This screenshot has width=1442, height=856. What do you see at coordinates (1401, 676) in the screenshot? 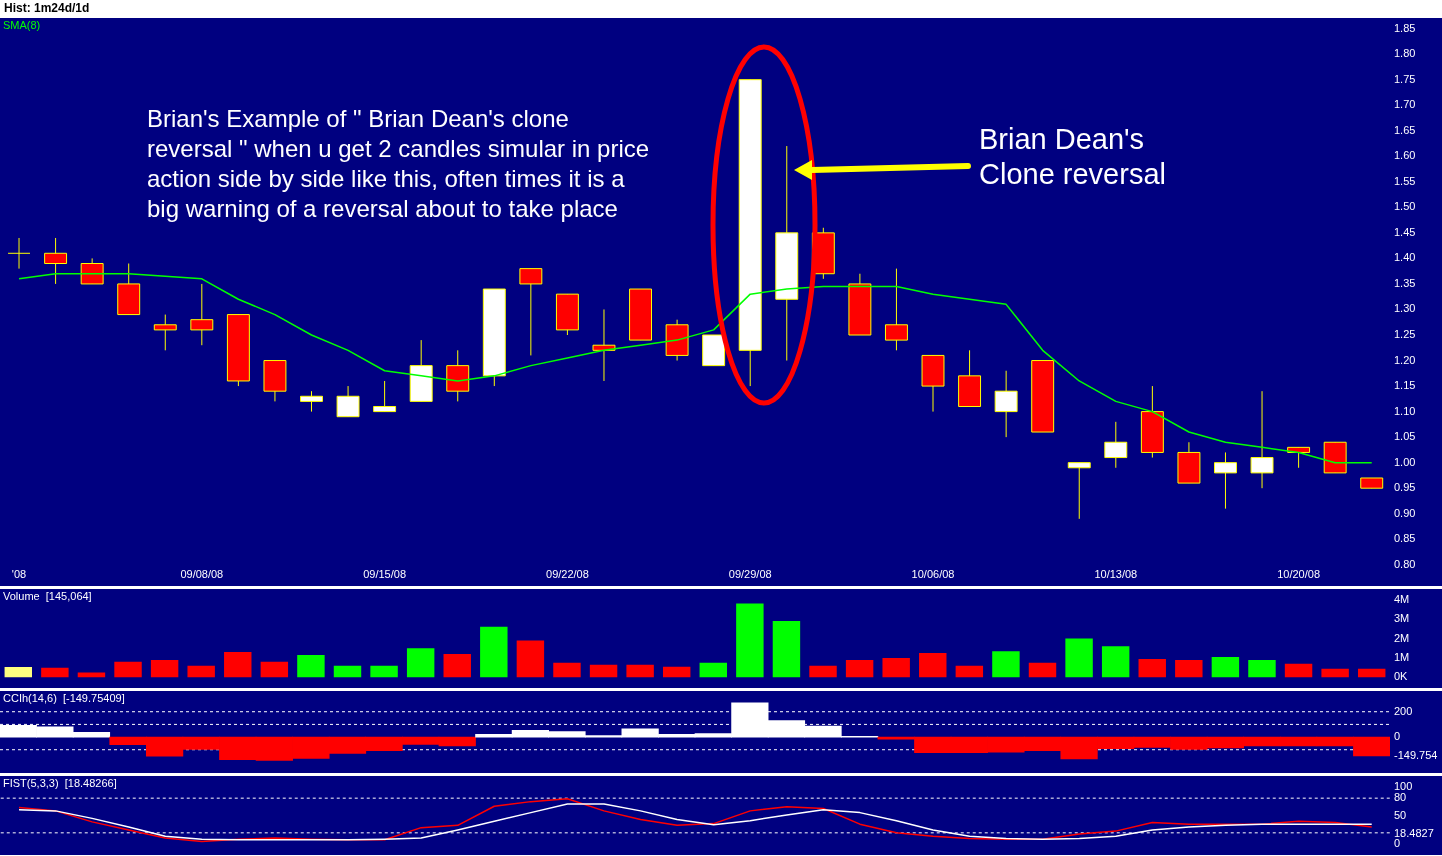
I see `y-tick-label: 0K` at bounding box center [1401, 676].